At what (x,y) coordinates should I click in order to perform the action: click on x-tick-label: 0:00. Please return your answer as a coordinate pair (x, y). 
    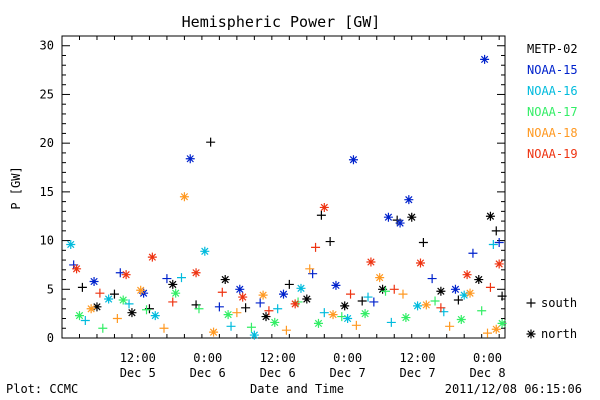
    Looking at the image, I should click on (347, 358).